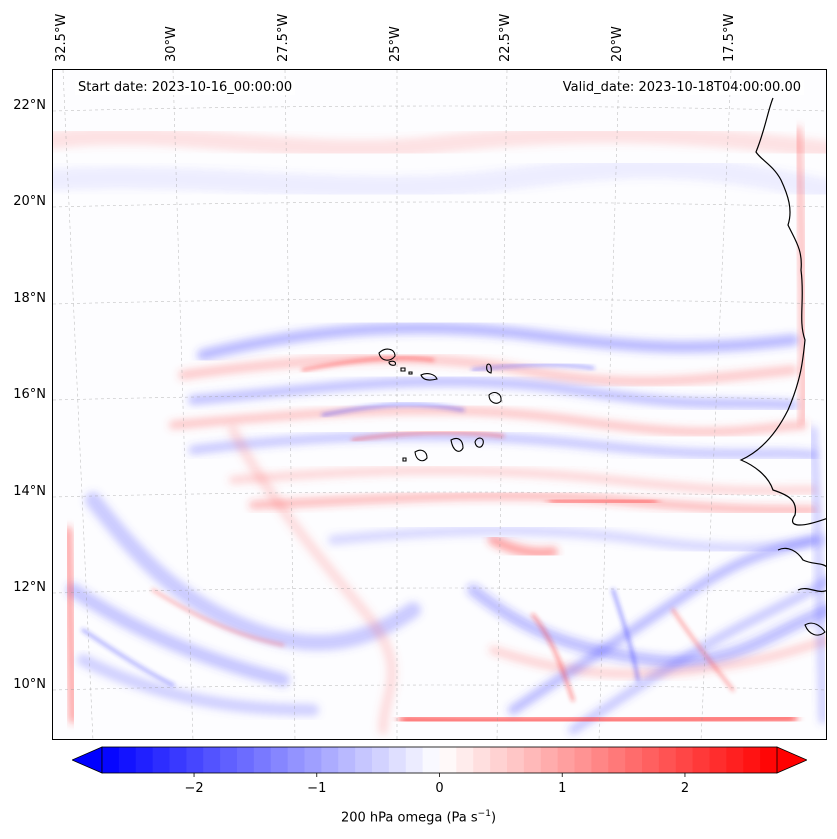 Image resolution: width=837 pixels, height=839 pixels. What do you see at coordinates (782, 311) in the screenshot?
I see `west-africa-coastline` at bounding box center [782, 311].